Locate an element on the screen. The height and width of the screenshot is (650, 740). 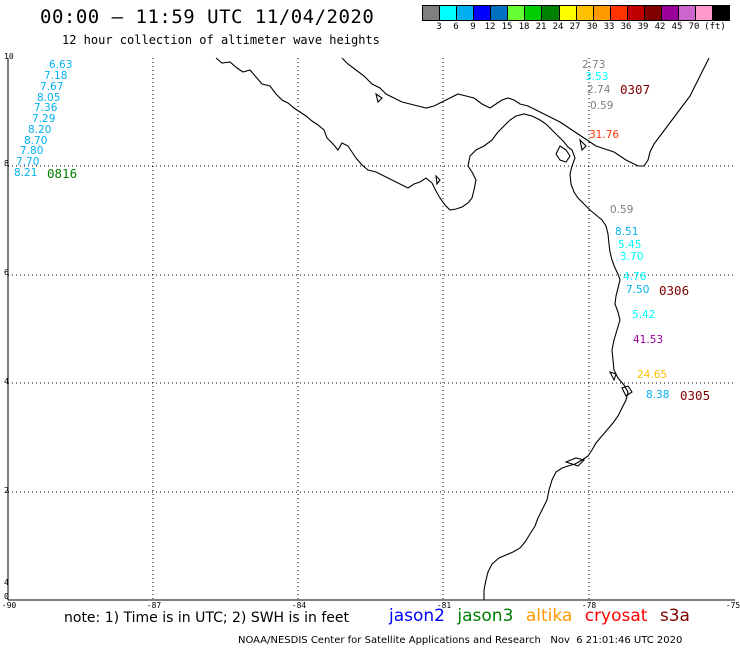
scale-label: 3 is located at coordinates (439, 27).